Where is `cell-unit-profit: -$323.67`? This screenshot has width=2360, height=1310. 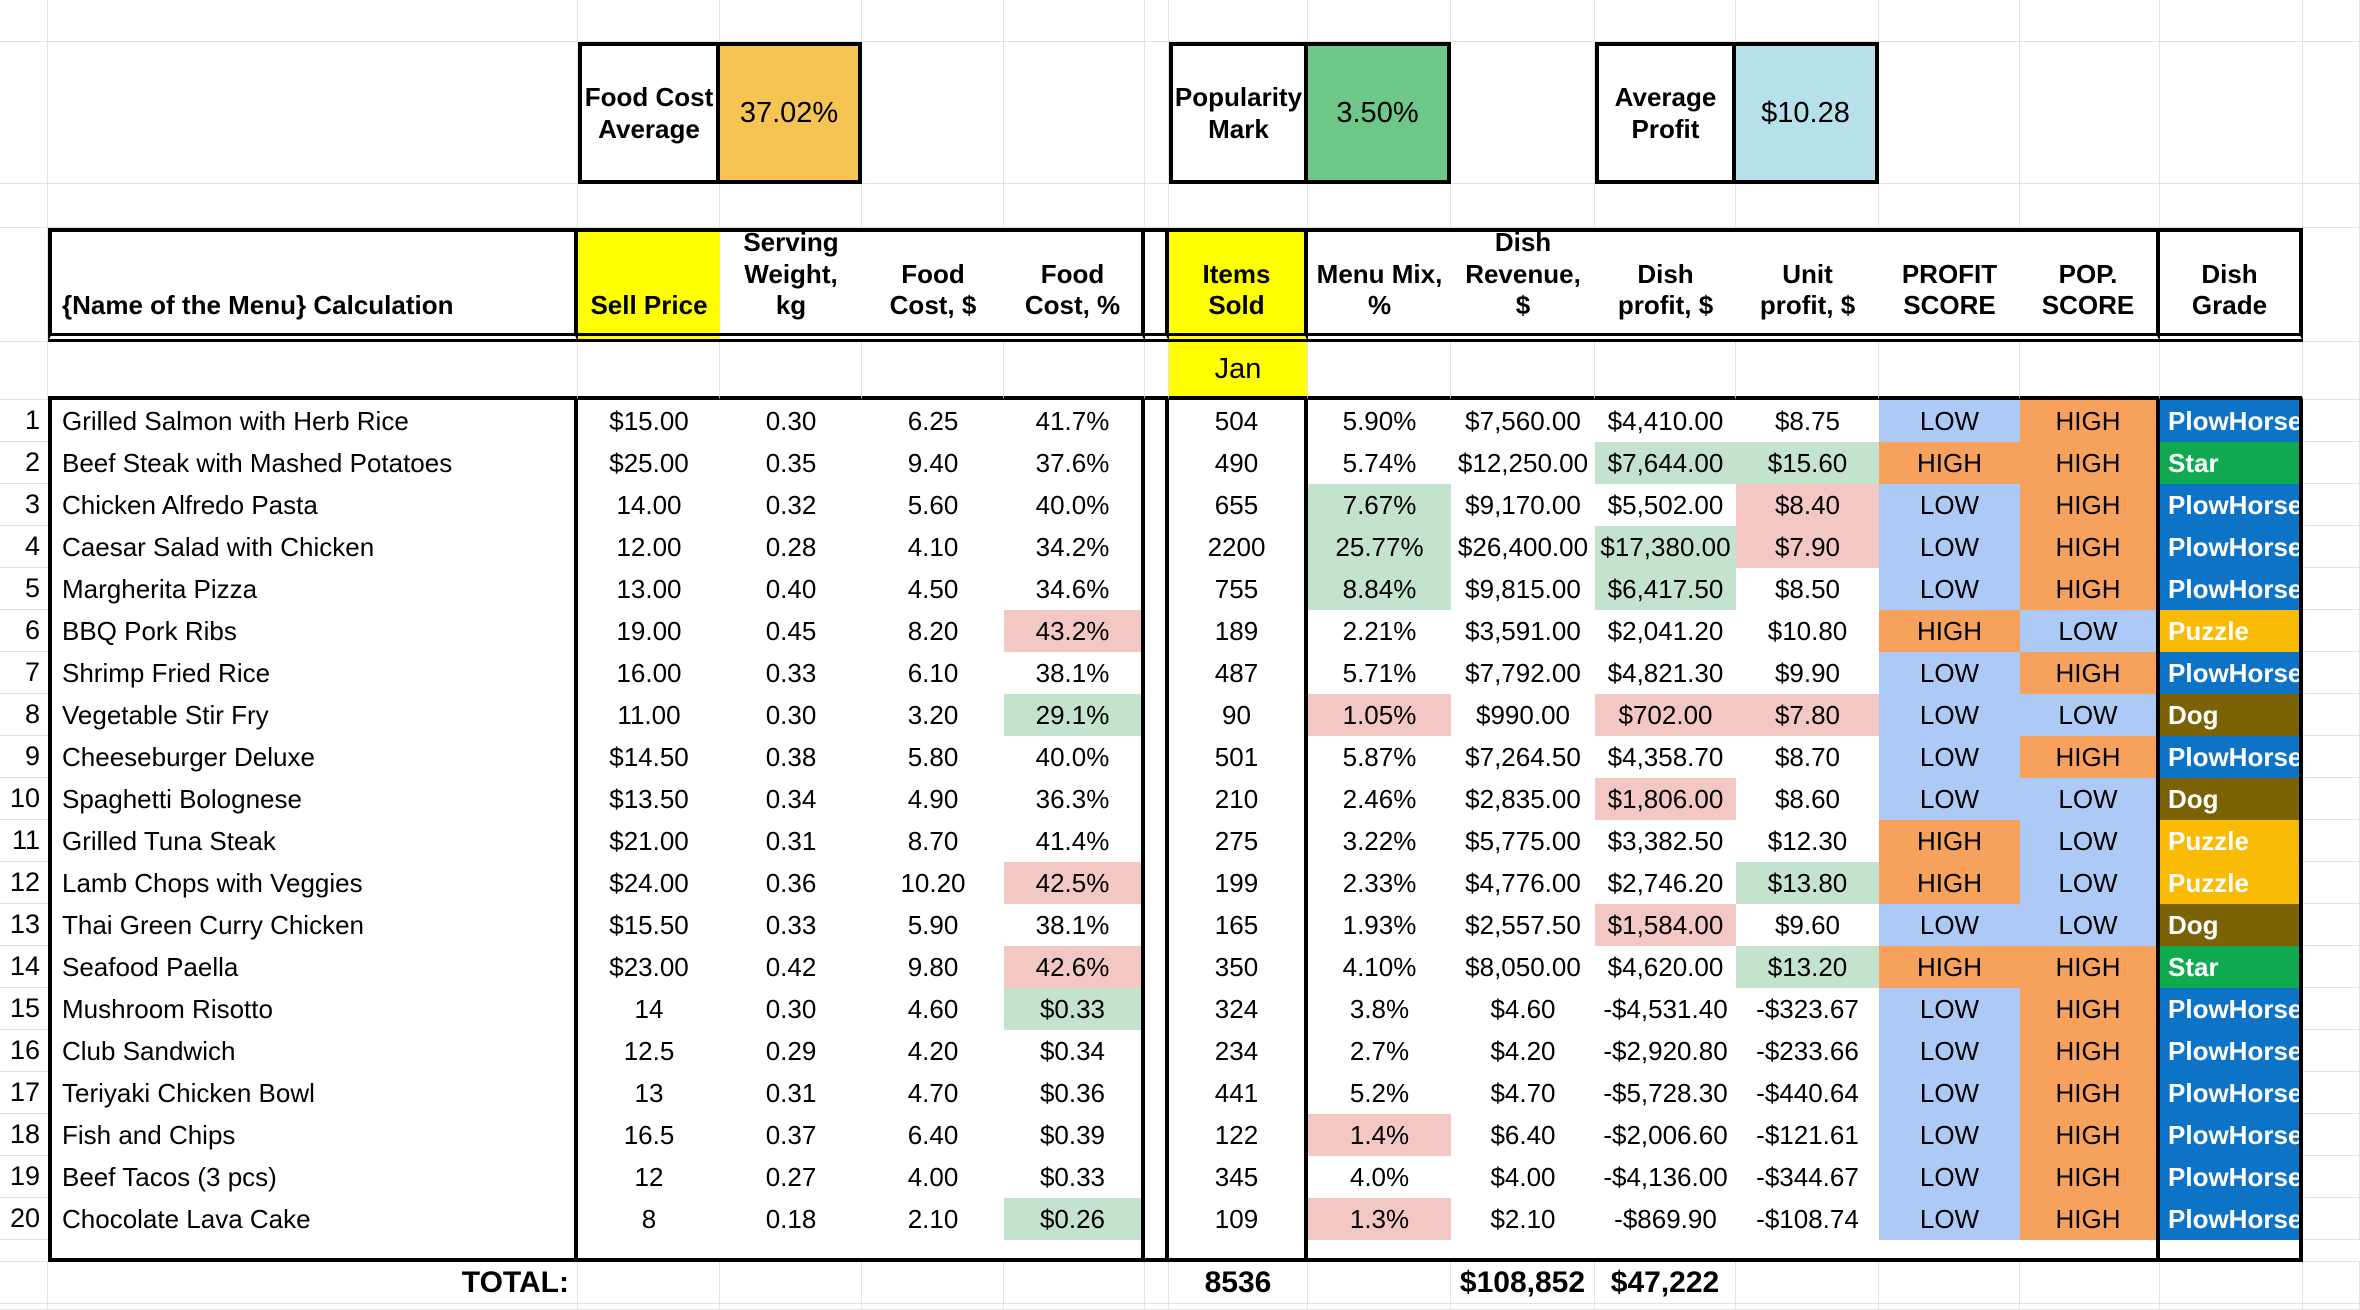
cell-unit-profit: -$323.67 is located at coordinates (1807, 1009).